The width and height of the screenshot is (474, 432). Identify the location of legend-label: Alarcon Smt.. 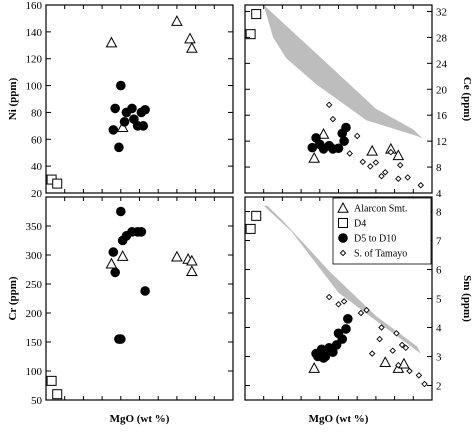
(380, 209).